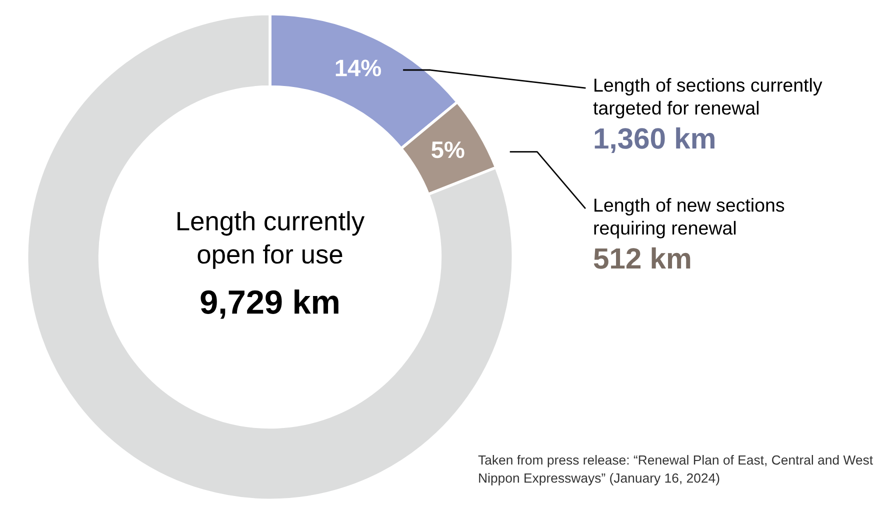 This screenshot has height=513, width=887. What do you see at coordinates (448, 149) in the screenshot?
I see `data-label: 5%` at bounding box center [448, 149].